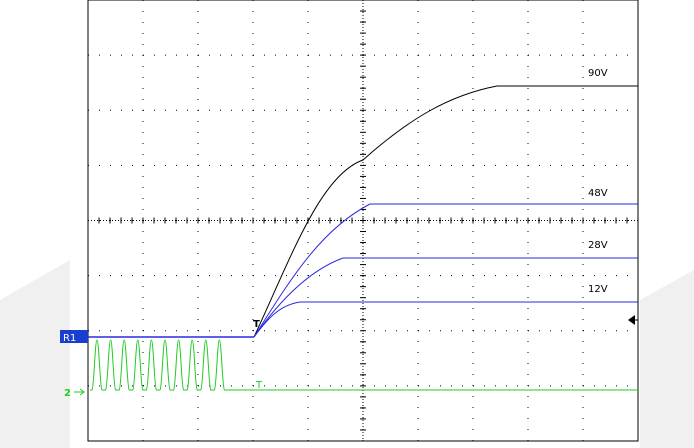 Image resolution: width=694 pixels, height=448 pixels. I want to click on channel-1-marker, so click(74, 336).